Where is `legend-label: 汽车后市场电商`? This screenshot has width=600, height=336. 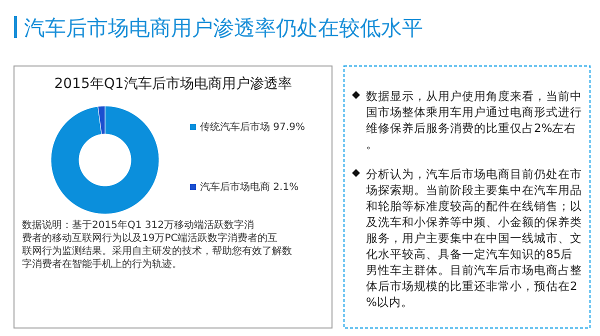
legend-label: 汽车后市场电商 is located at coordinates (235, 187).